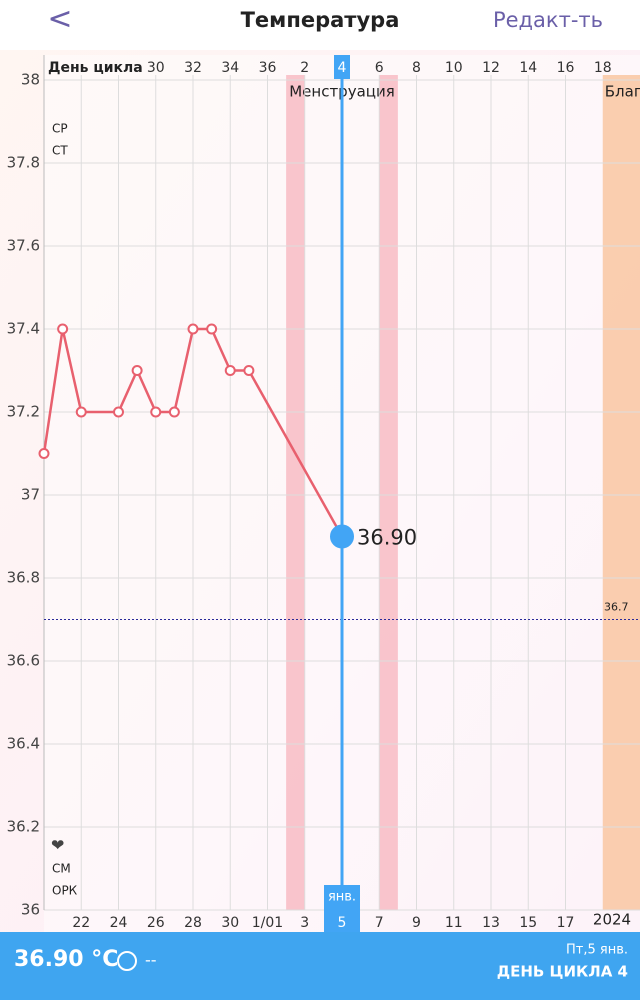 The image size is (640, 1000). I want to click on x-tick-label: 30, so click(230, 923).